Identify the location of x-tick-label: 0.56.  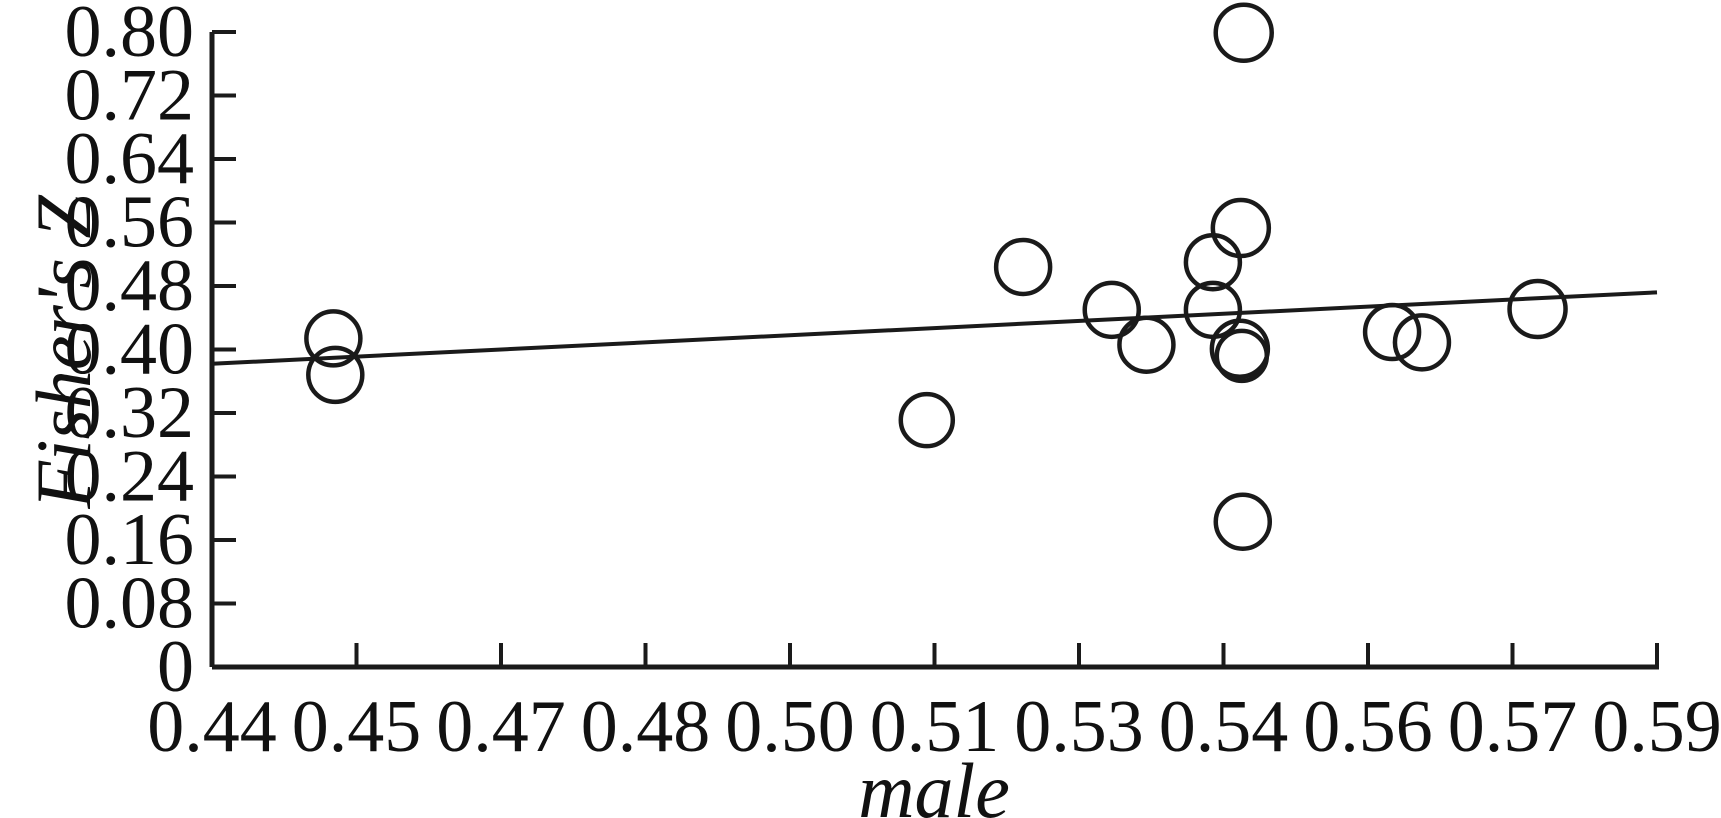
(1368, 727).